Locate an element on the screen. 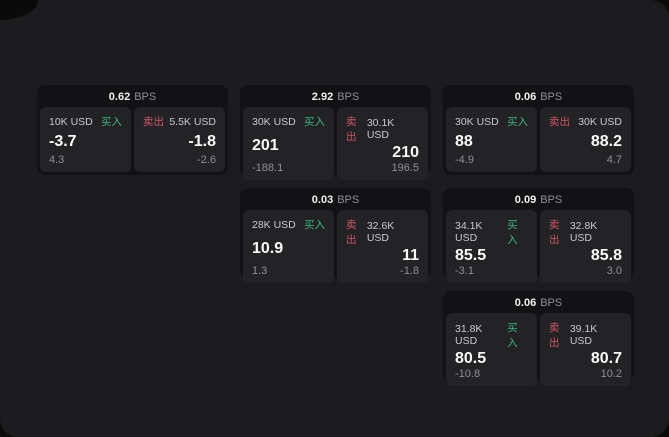 Image resolution: width=669 pixels, height=437 pixels. sell-change: -1.8 is located at coordinates (409, 270).